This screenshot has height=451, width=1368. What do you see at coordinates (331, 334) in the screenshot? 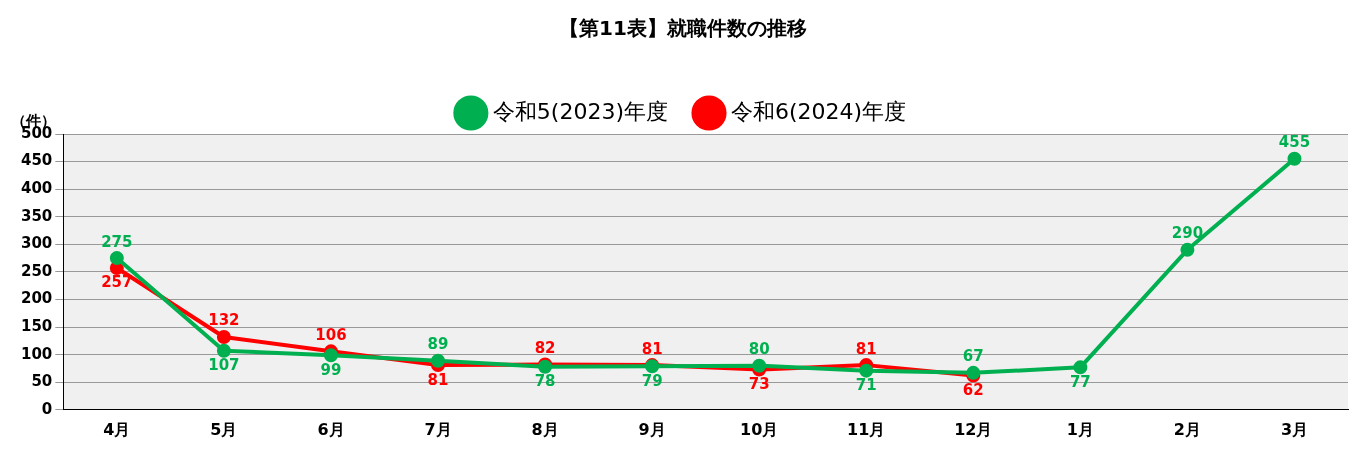
I see `data-label: 106` at bounding box center [331, 334].